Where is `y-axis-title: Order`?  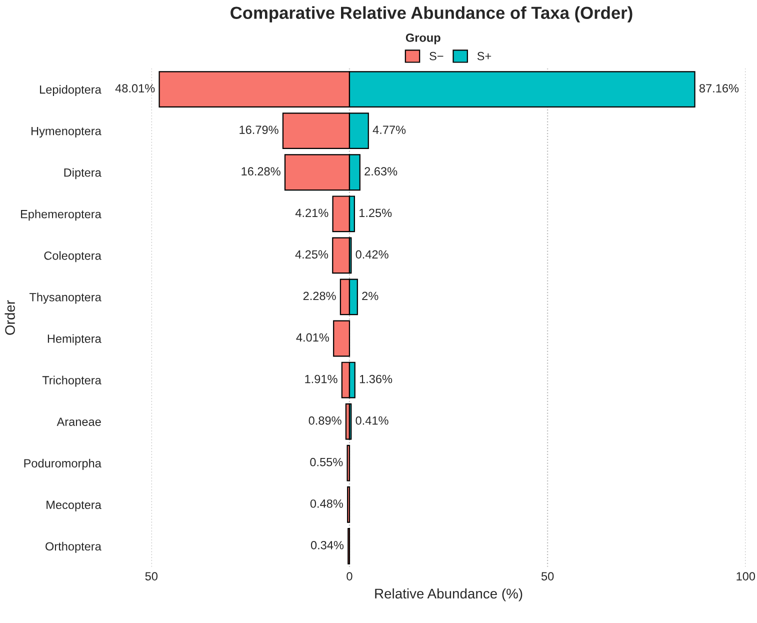
y-axis-title: Order is located at coordinates (9, 317).